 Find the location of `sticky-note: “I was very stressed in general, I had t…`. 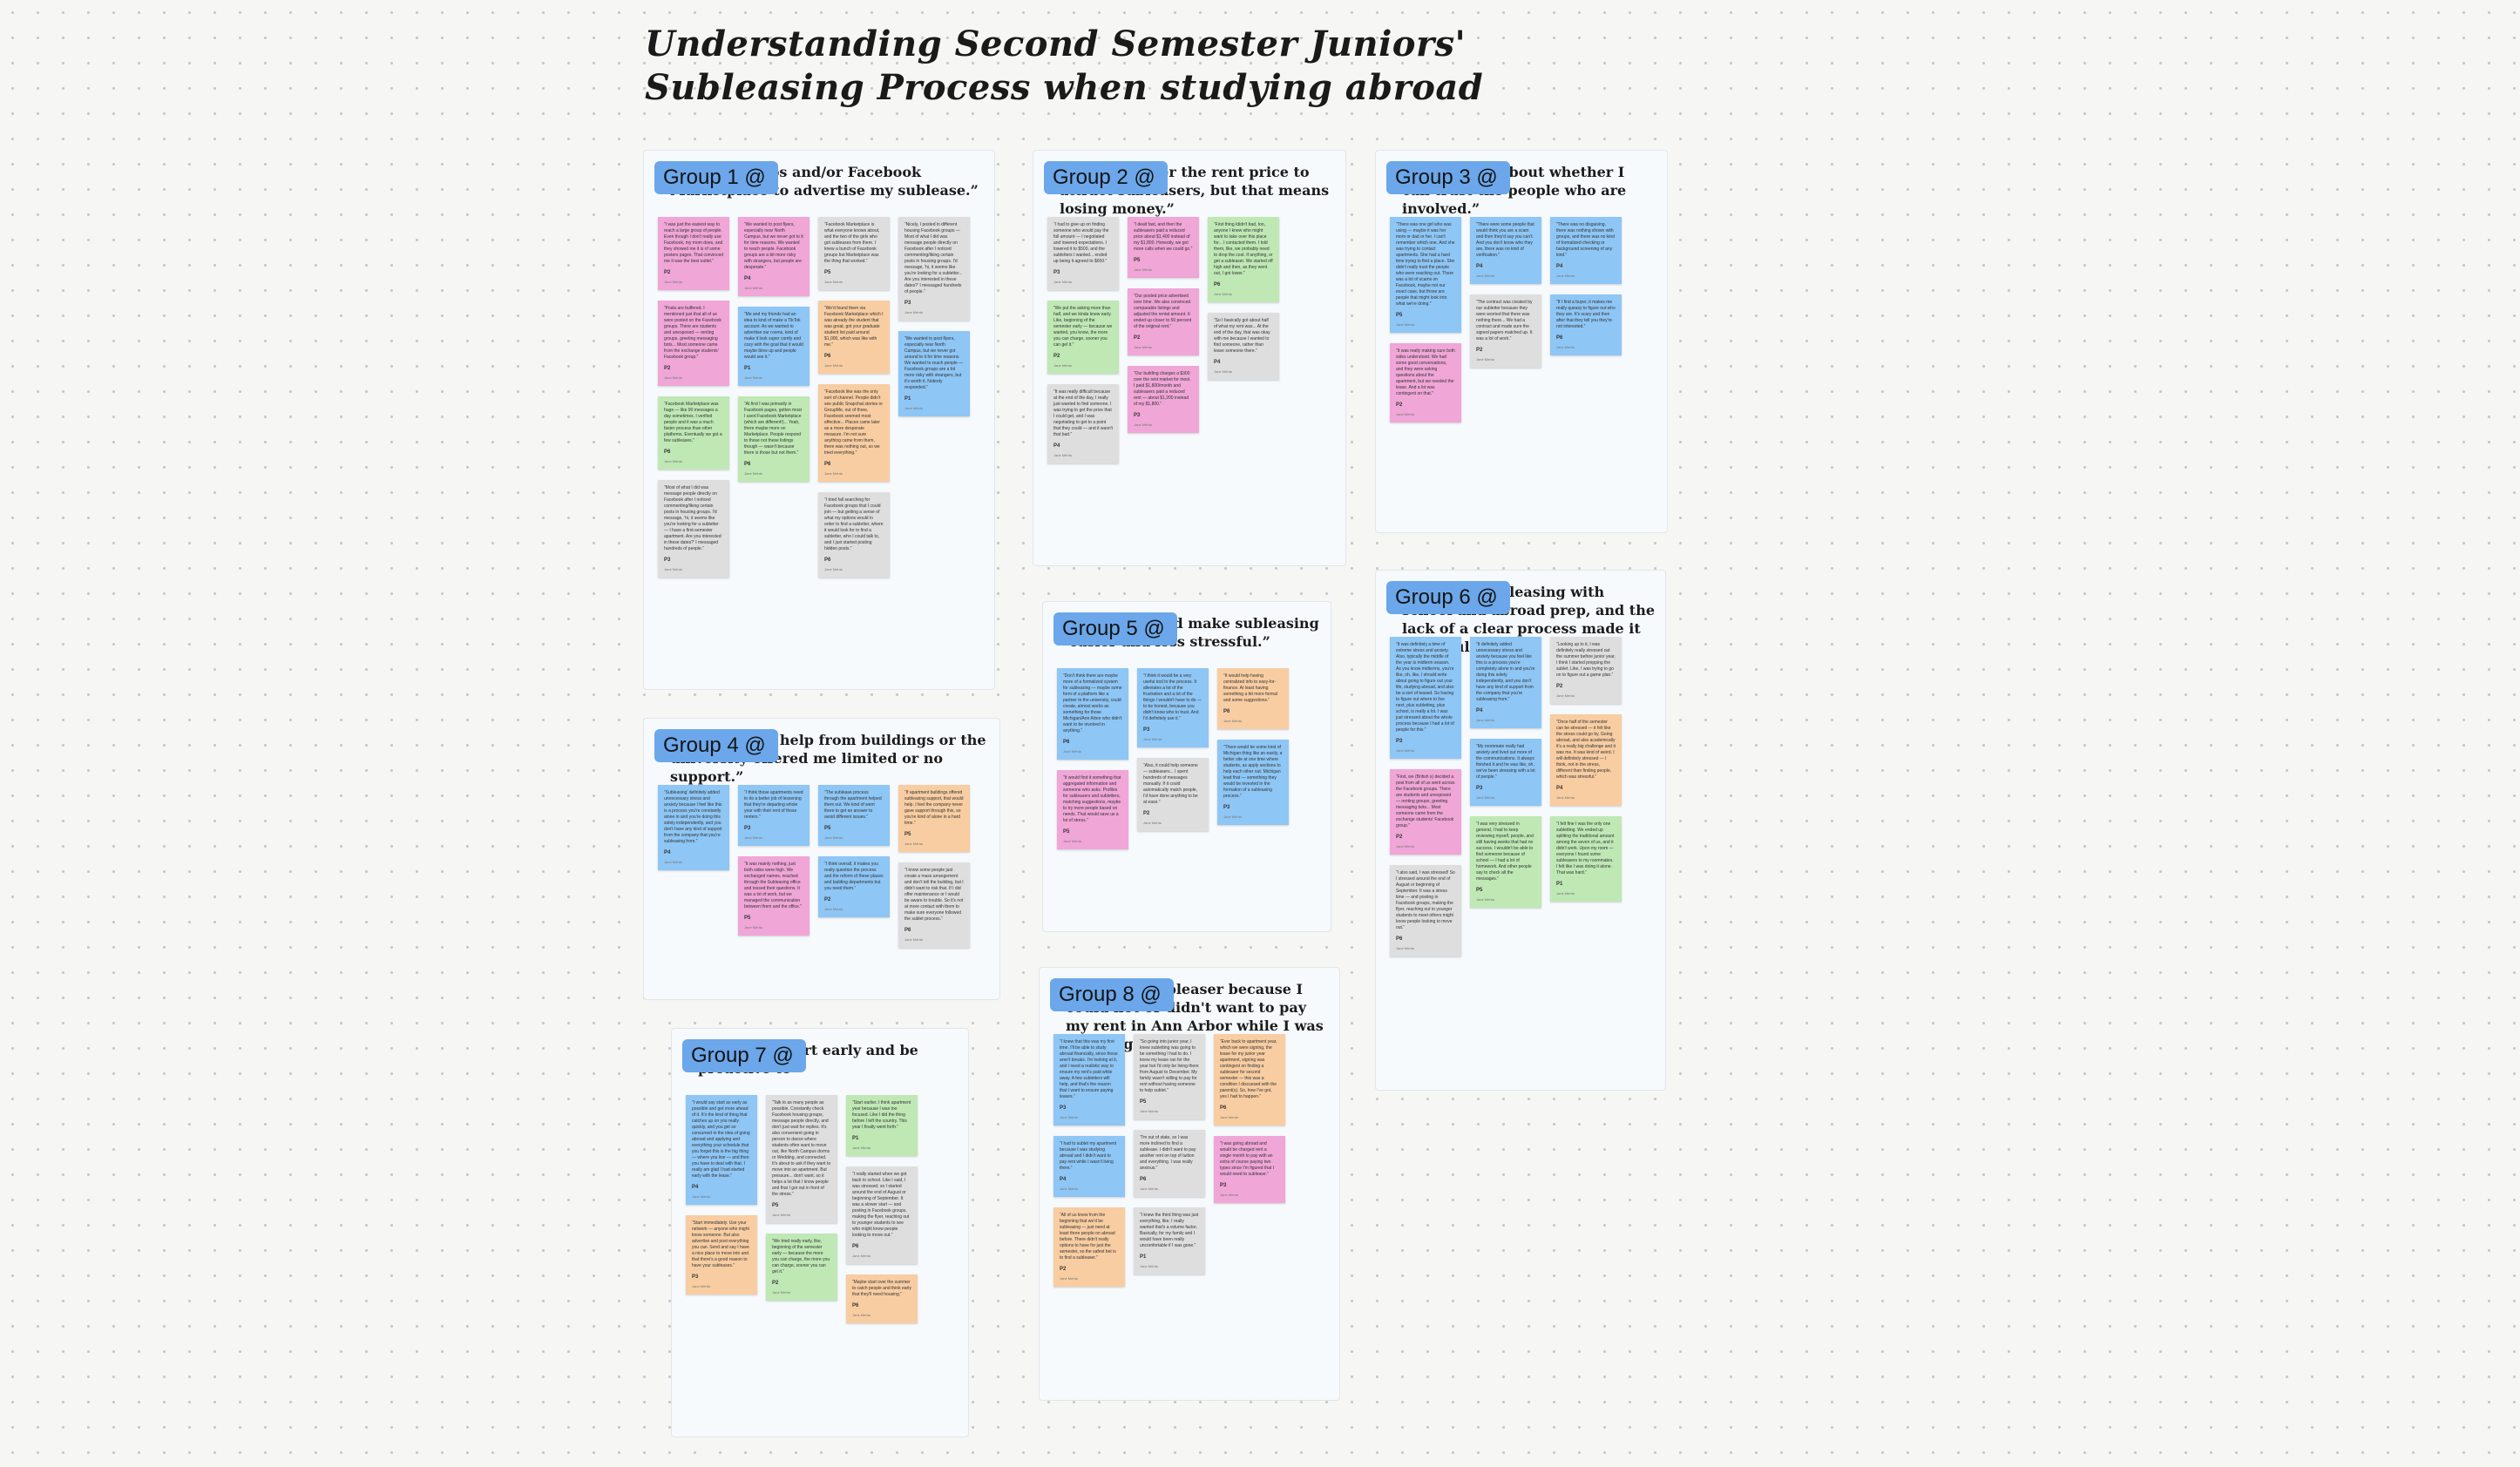

sticky-note: “I was very stressed in general, I had t… is located at coordinates (1505, 862).